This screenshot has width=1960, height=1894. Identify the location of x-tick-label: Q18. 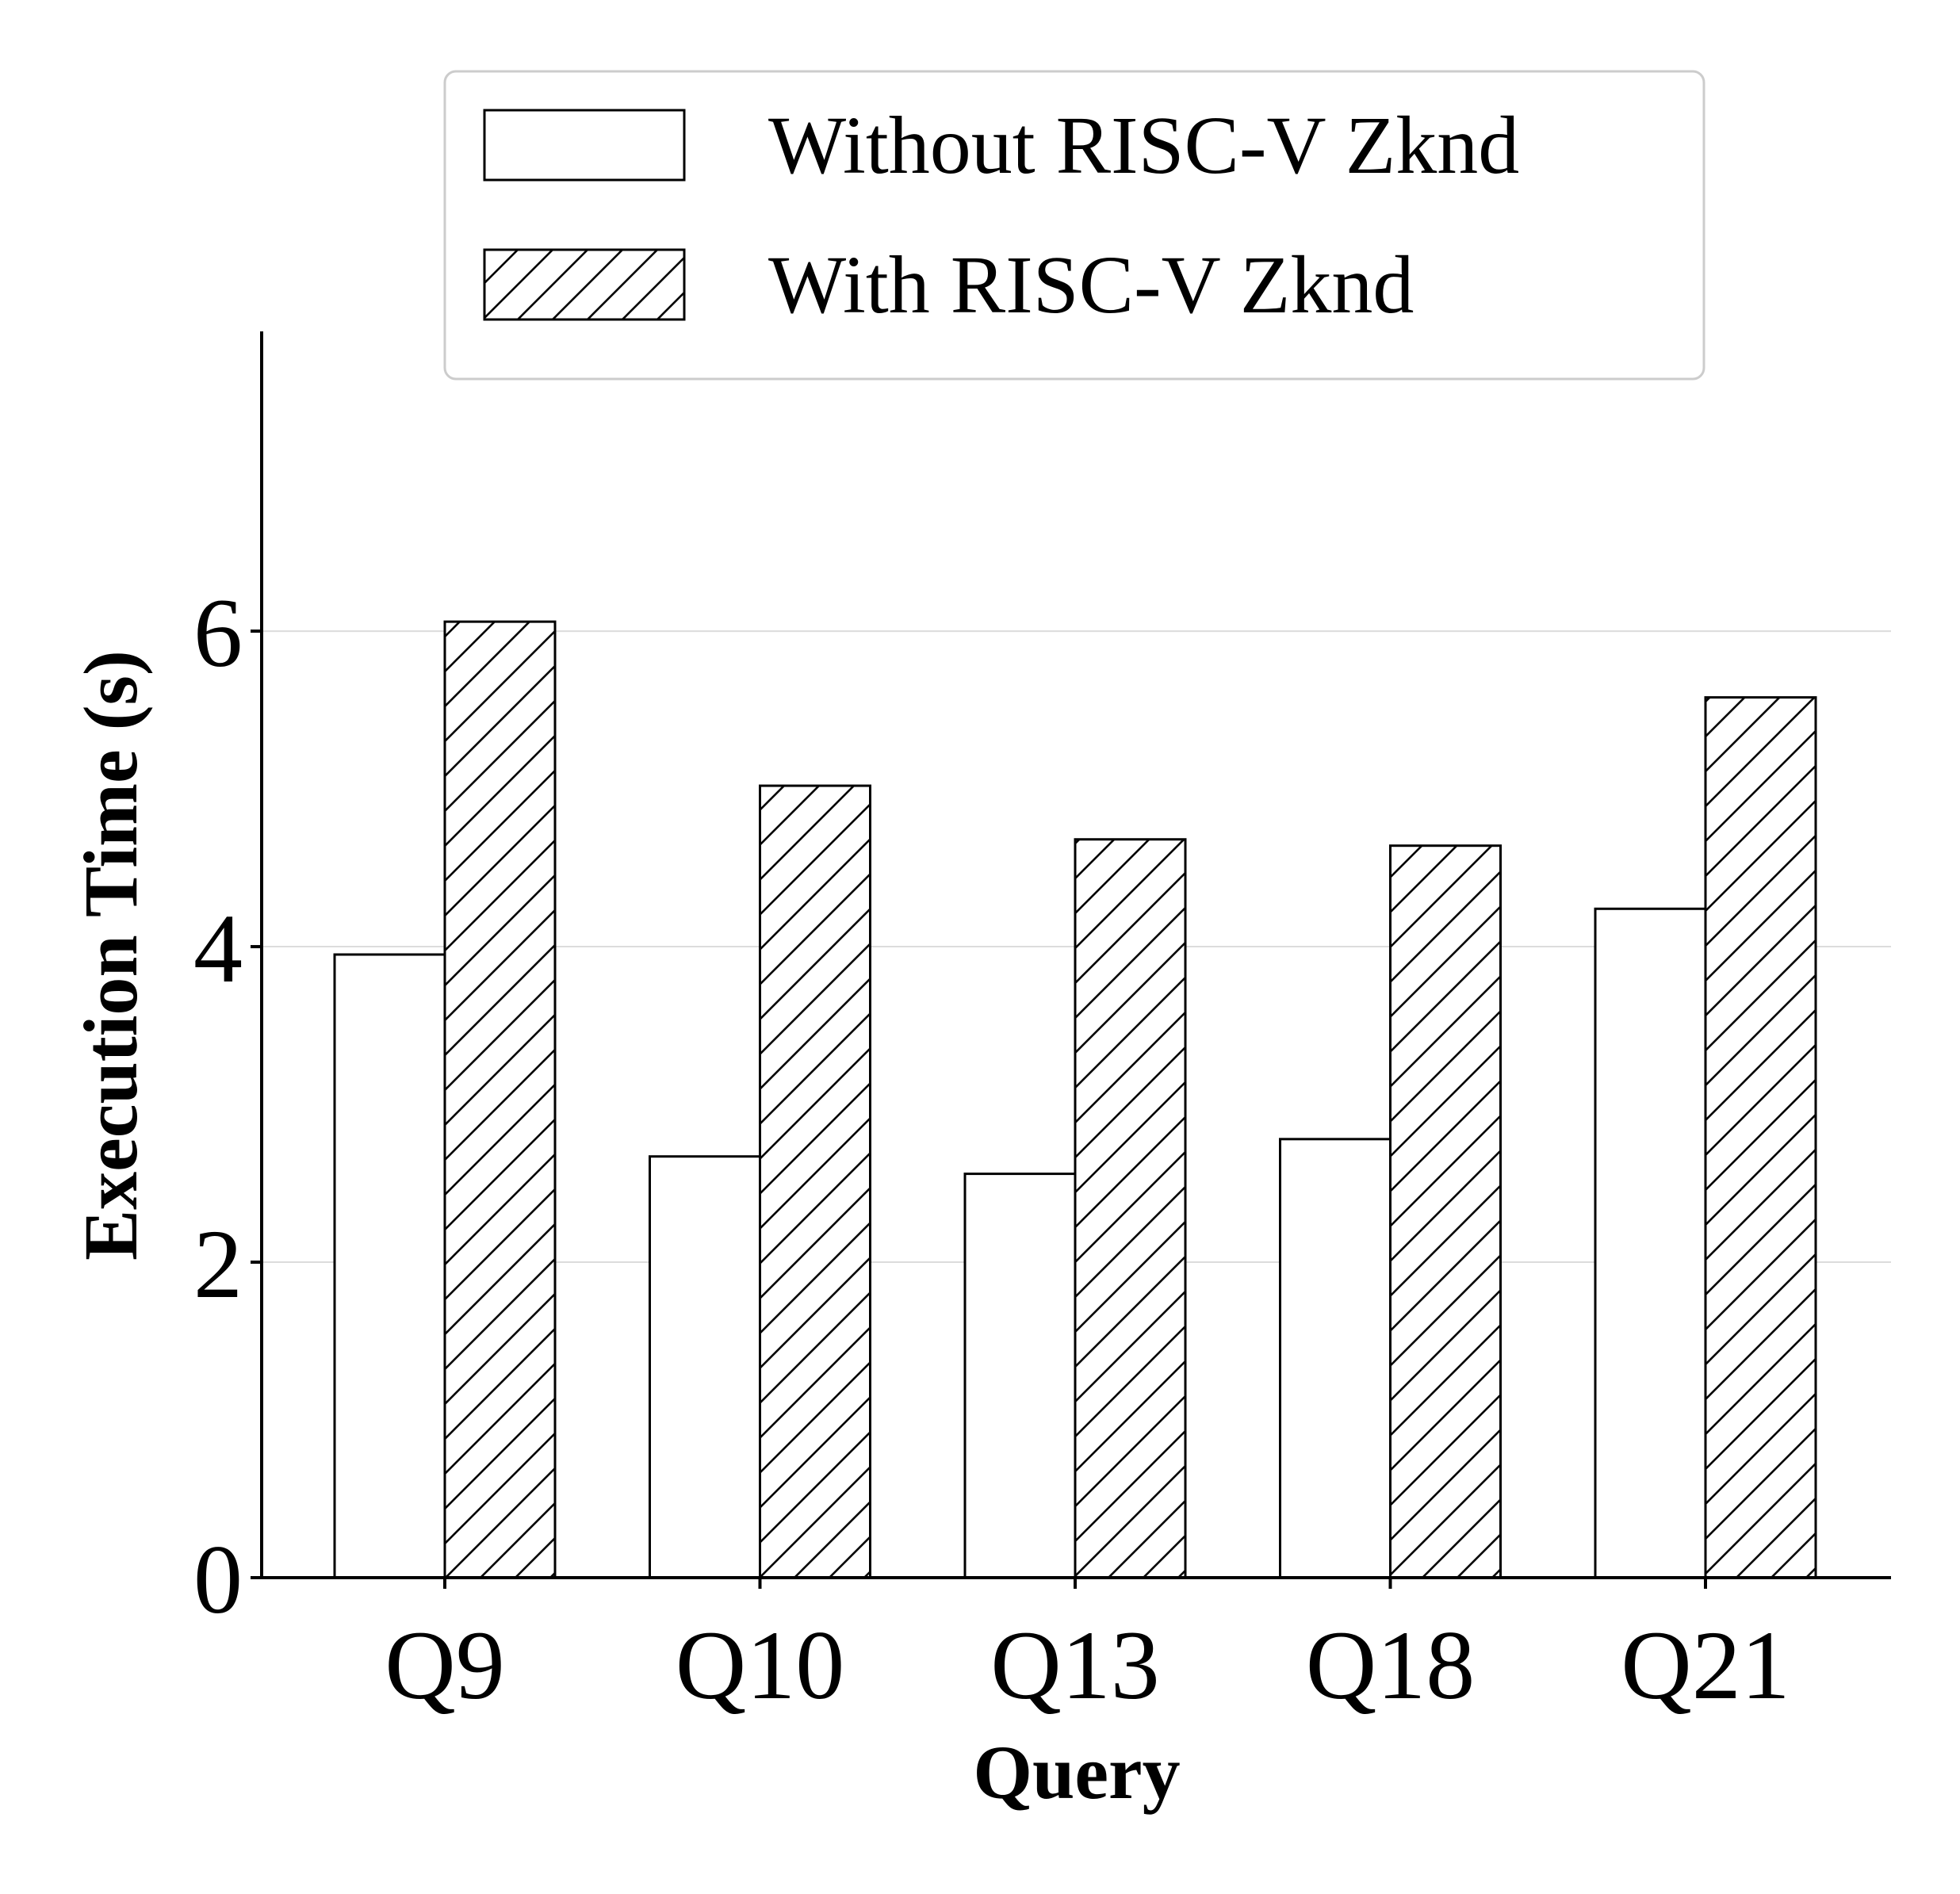
(1391, 1665).